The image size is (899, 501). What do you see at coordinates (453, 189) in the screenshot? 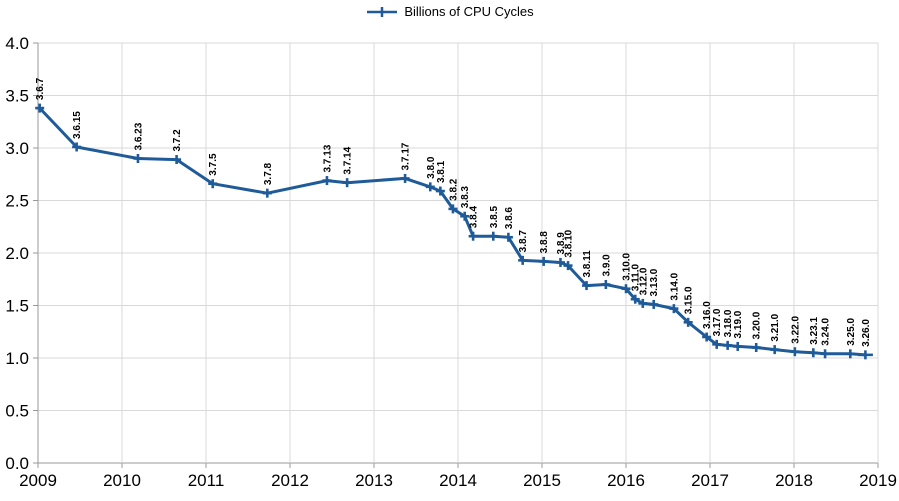
I see `data-point-label: 3.8.2` at bounding box center [453, 189].